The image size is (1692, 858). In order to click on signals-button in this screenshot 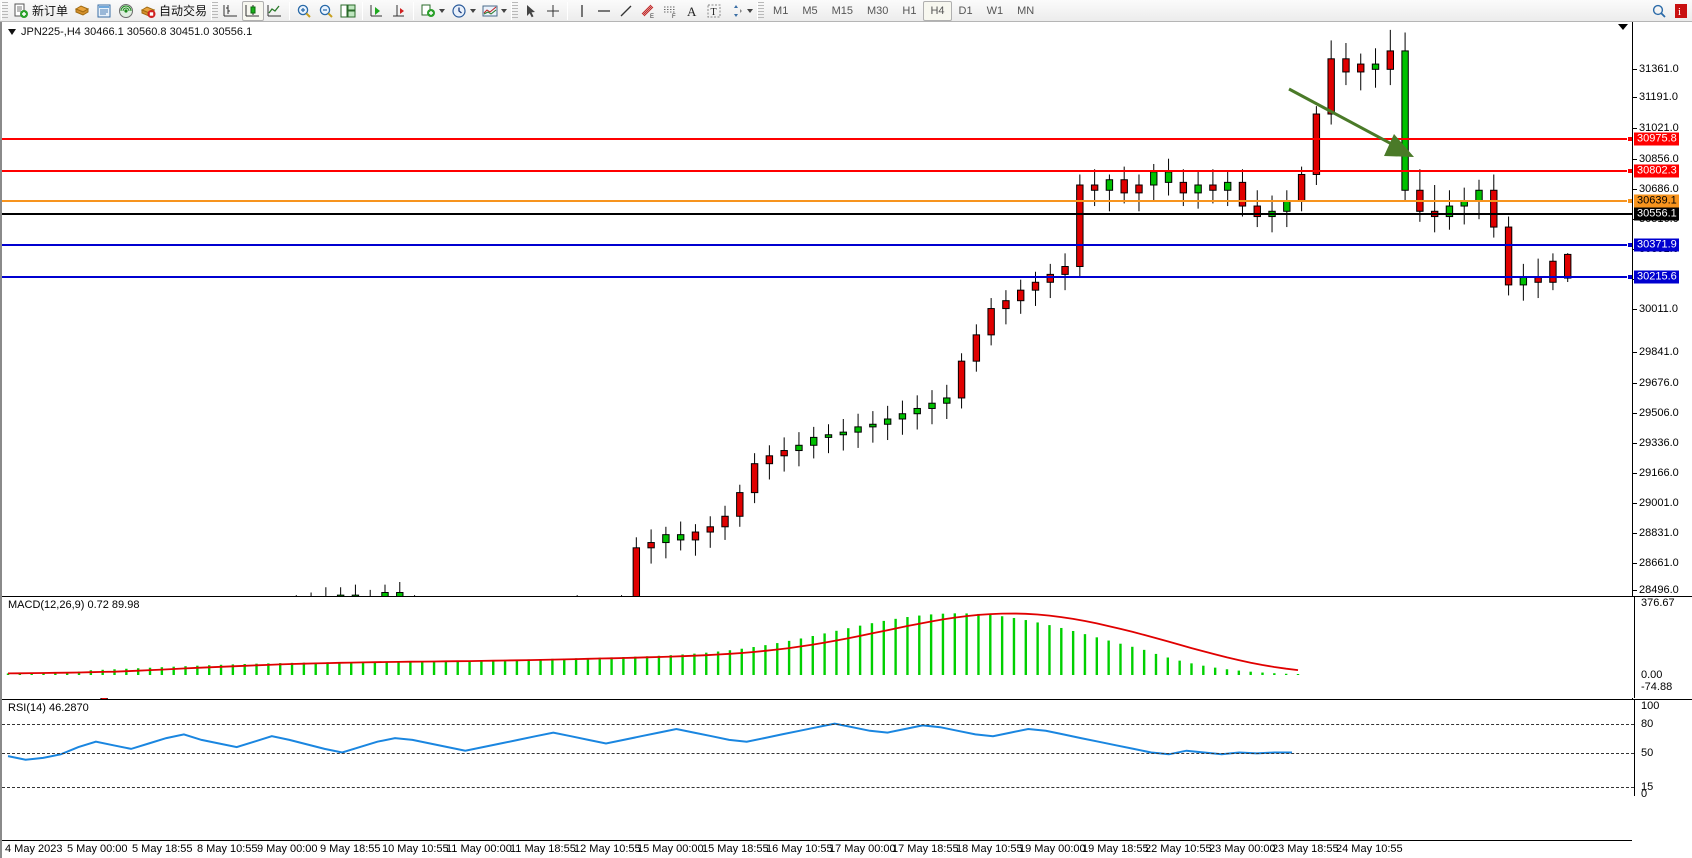, I will do `click(126, 11)`.